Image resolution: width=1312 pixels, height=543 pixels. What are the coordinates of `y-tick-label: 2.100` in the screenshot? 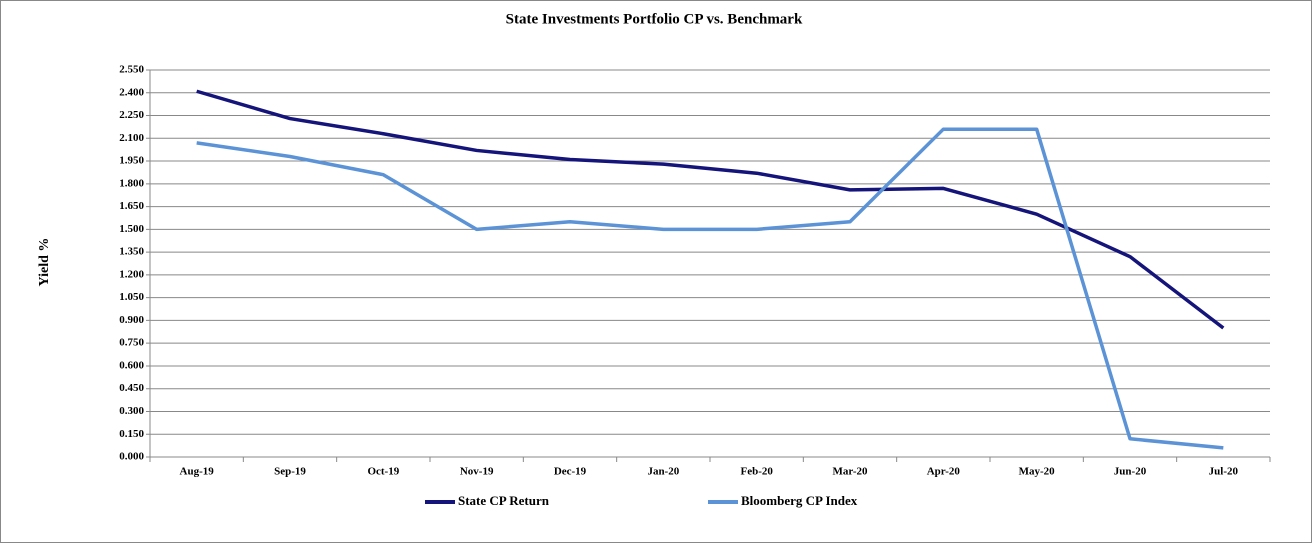 It's located at (131, 138).